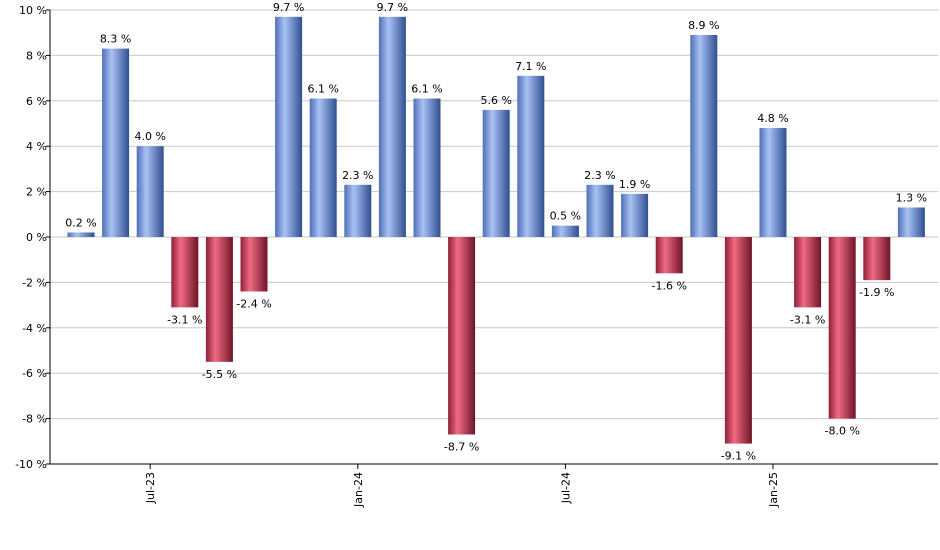 This screenshot has width=940, height=550. What do you see at coordinates (80, 222) in the screenshot?
I see `data-label: 0.2 %` at bounding box center [80, 222].